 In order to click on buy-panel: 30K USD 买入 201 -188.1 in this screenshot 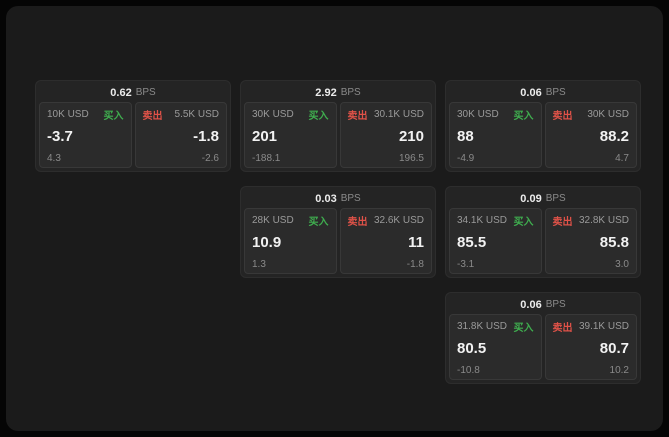, I will do `click(290, 135)`.